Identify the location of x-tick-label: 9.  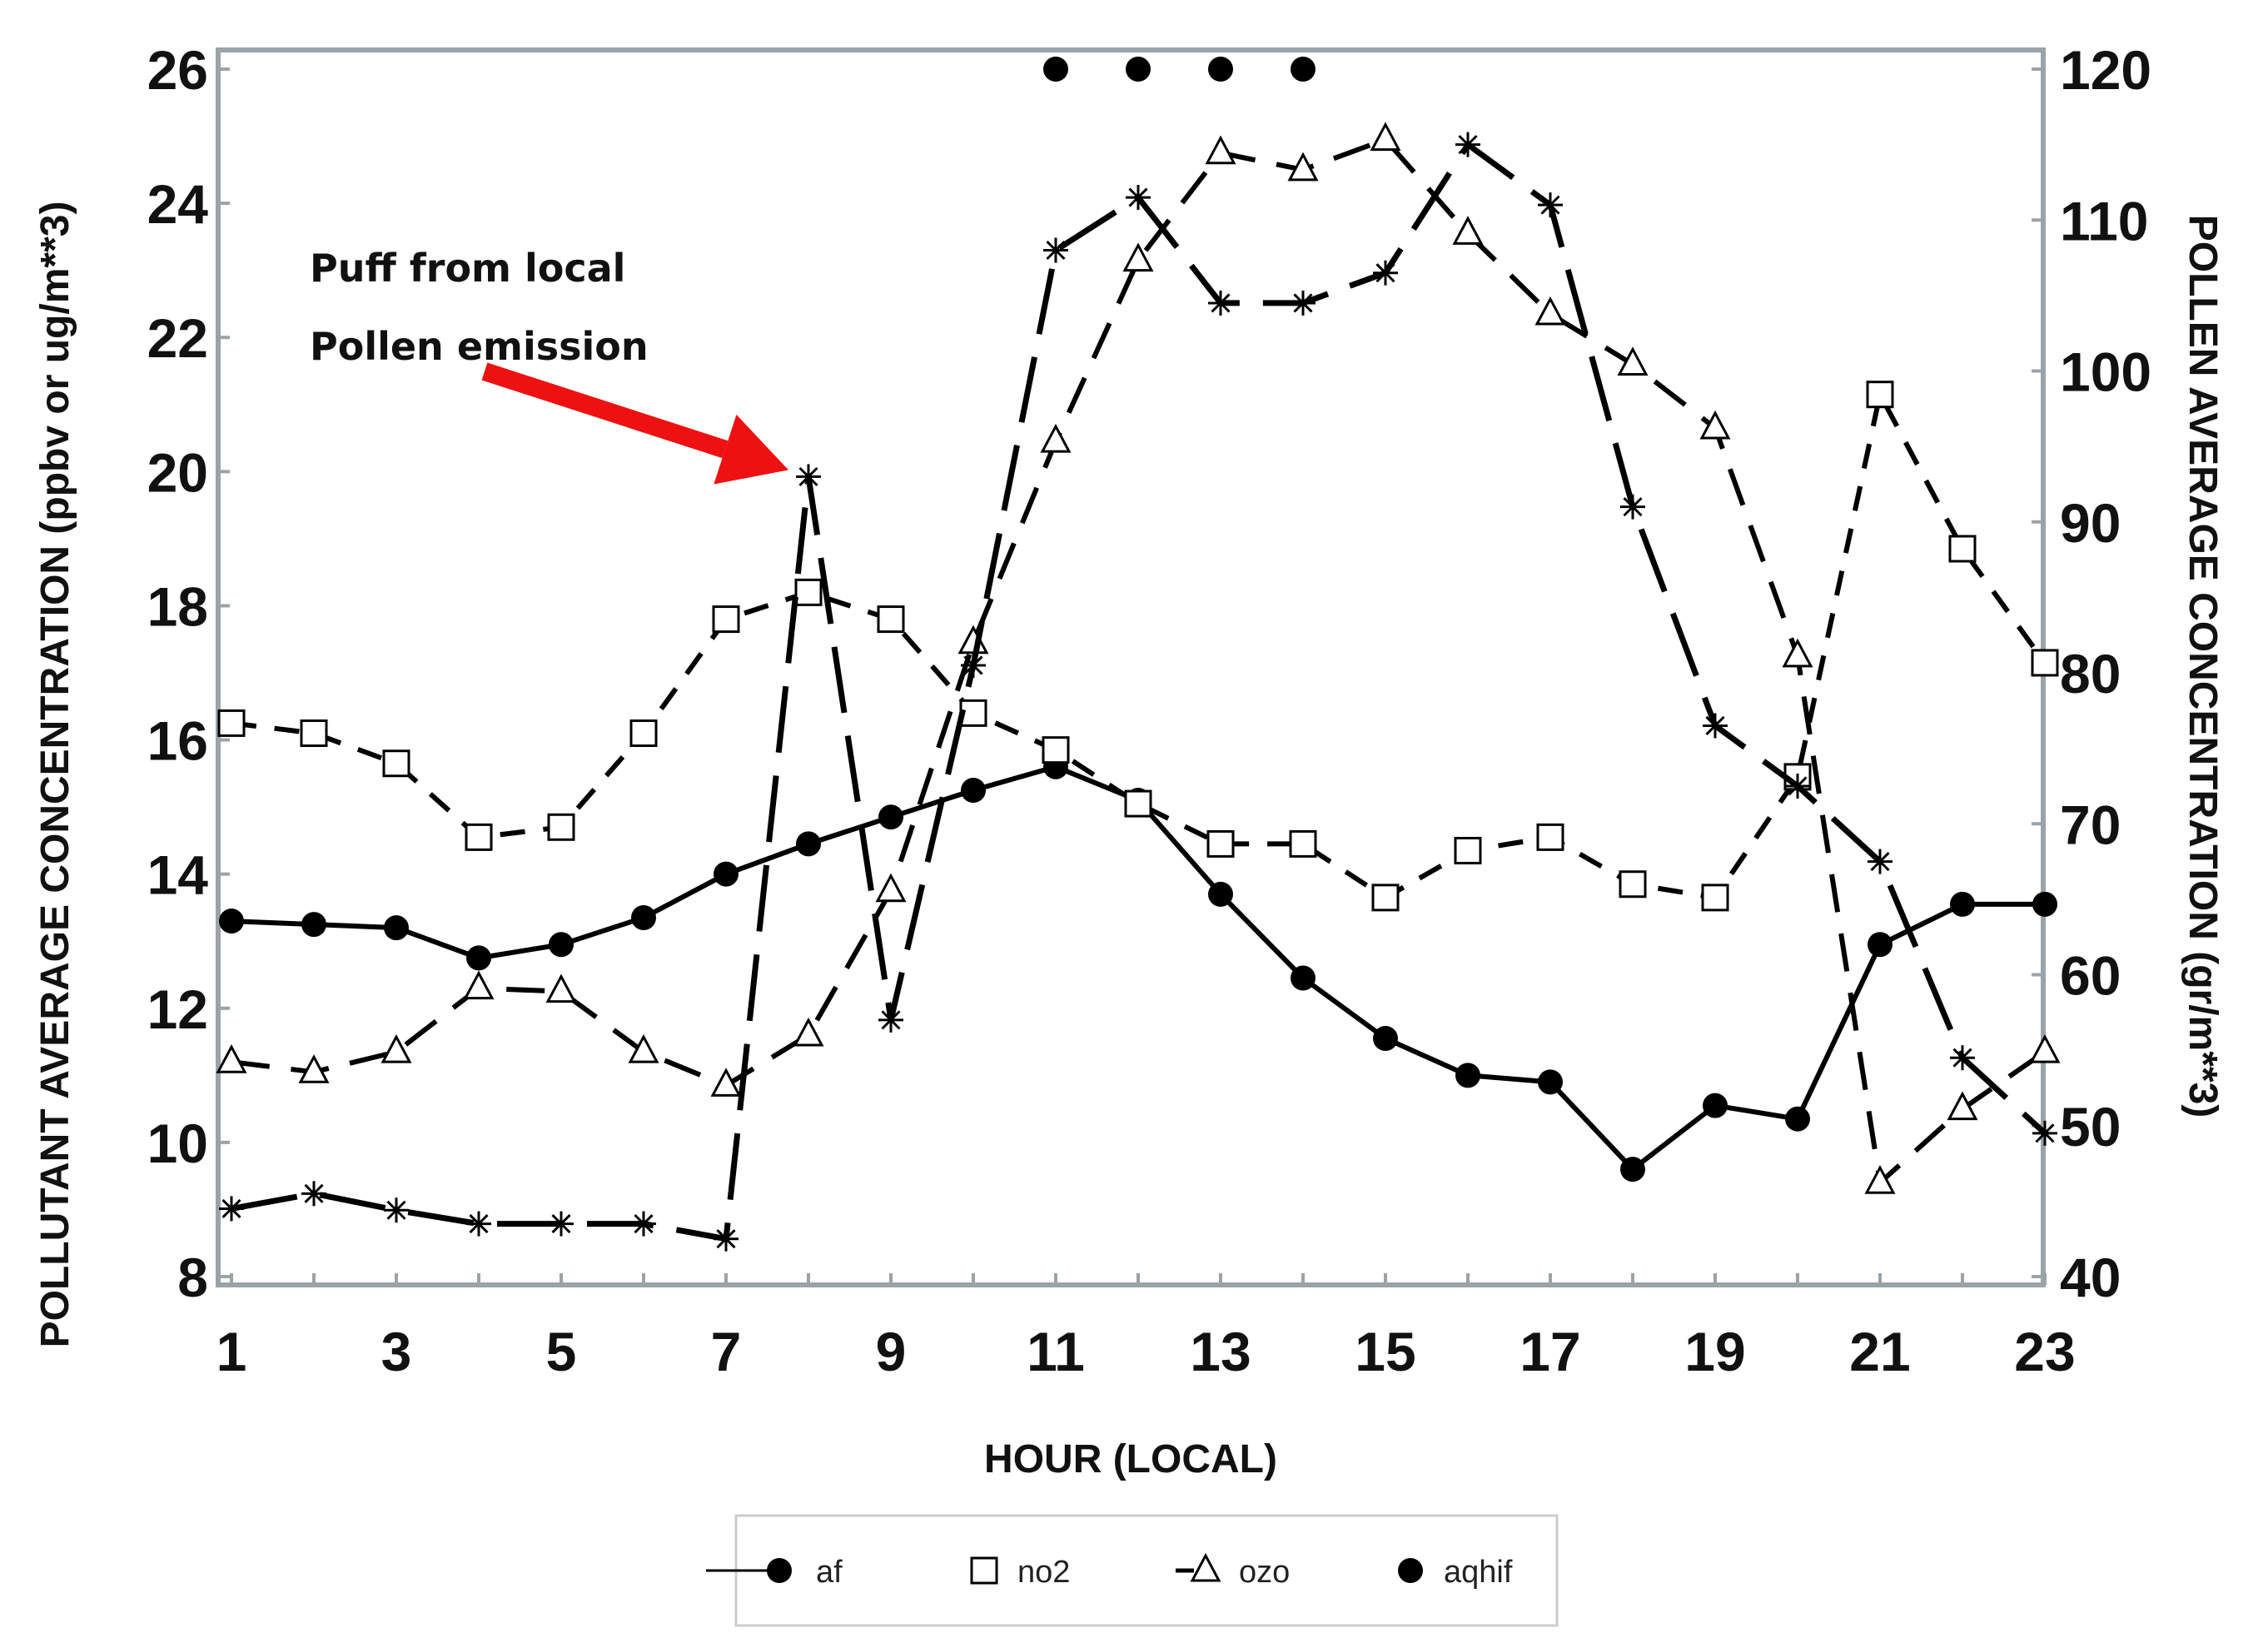
(892, 1351).